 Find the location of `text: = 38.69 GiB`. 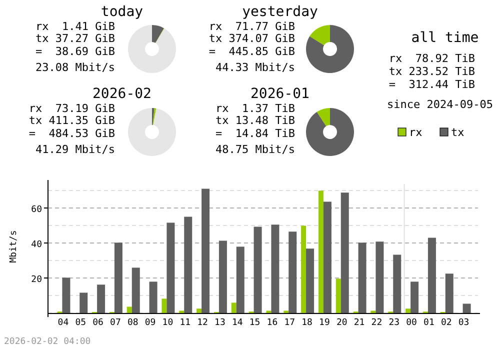

text: = 38.69 GiB is located at coordinates (76, 51).